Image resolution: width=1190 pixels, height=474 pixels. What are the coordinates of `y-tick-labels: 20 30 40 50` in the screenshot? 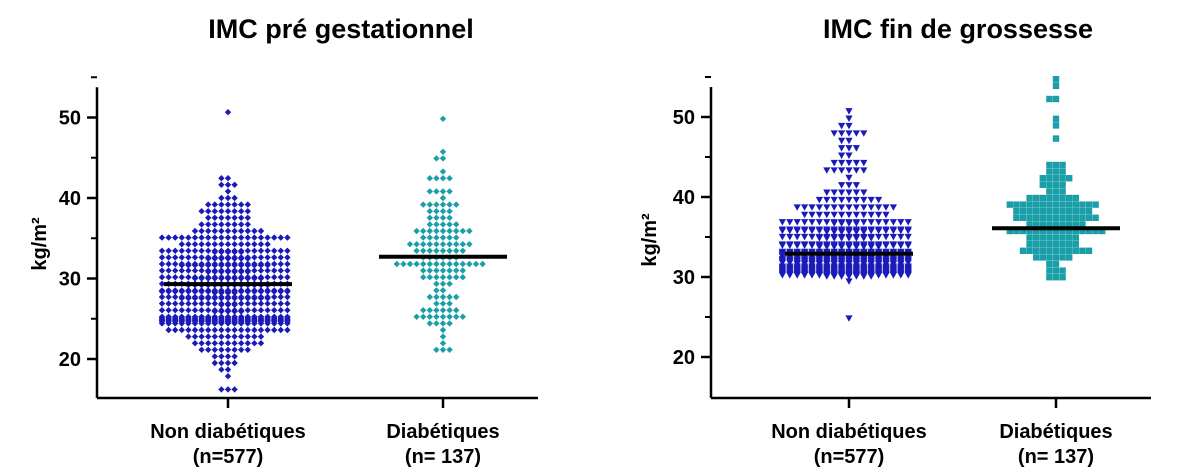 It's located at (70, 240).